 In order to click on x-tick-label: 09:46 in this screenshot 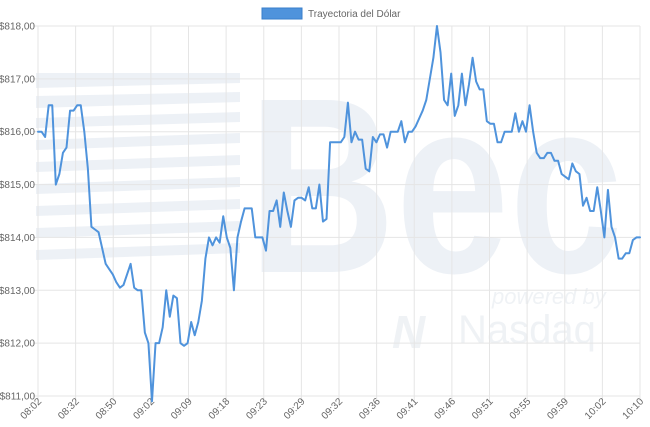, I will do `click(446, 409)`.